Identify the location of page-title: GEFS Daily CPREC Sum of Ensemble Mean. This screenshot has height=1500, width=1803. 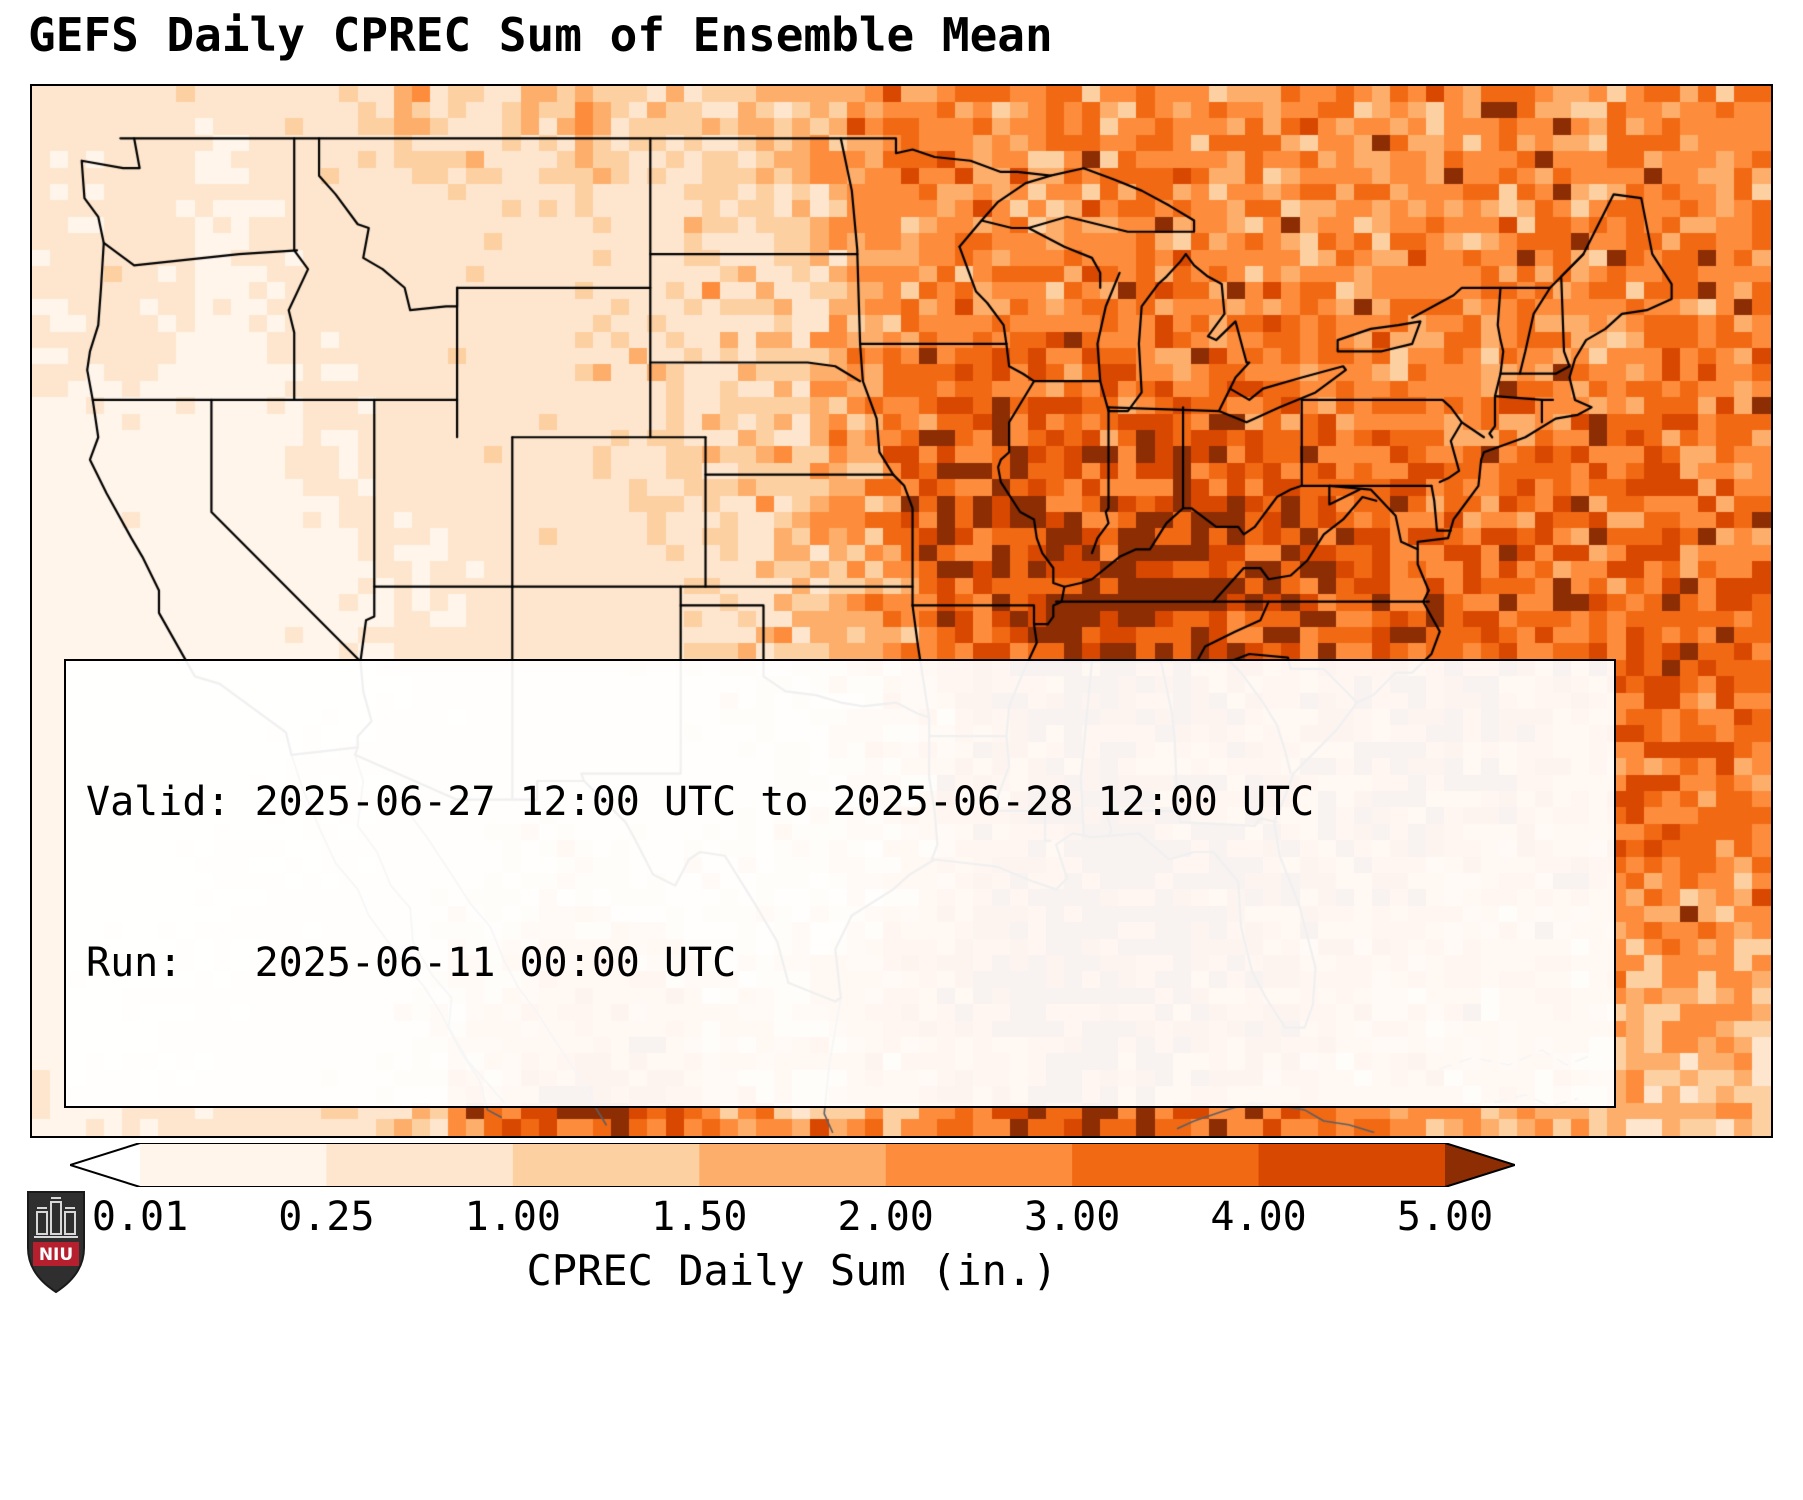
(540, 35).